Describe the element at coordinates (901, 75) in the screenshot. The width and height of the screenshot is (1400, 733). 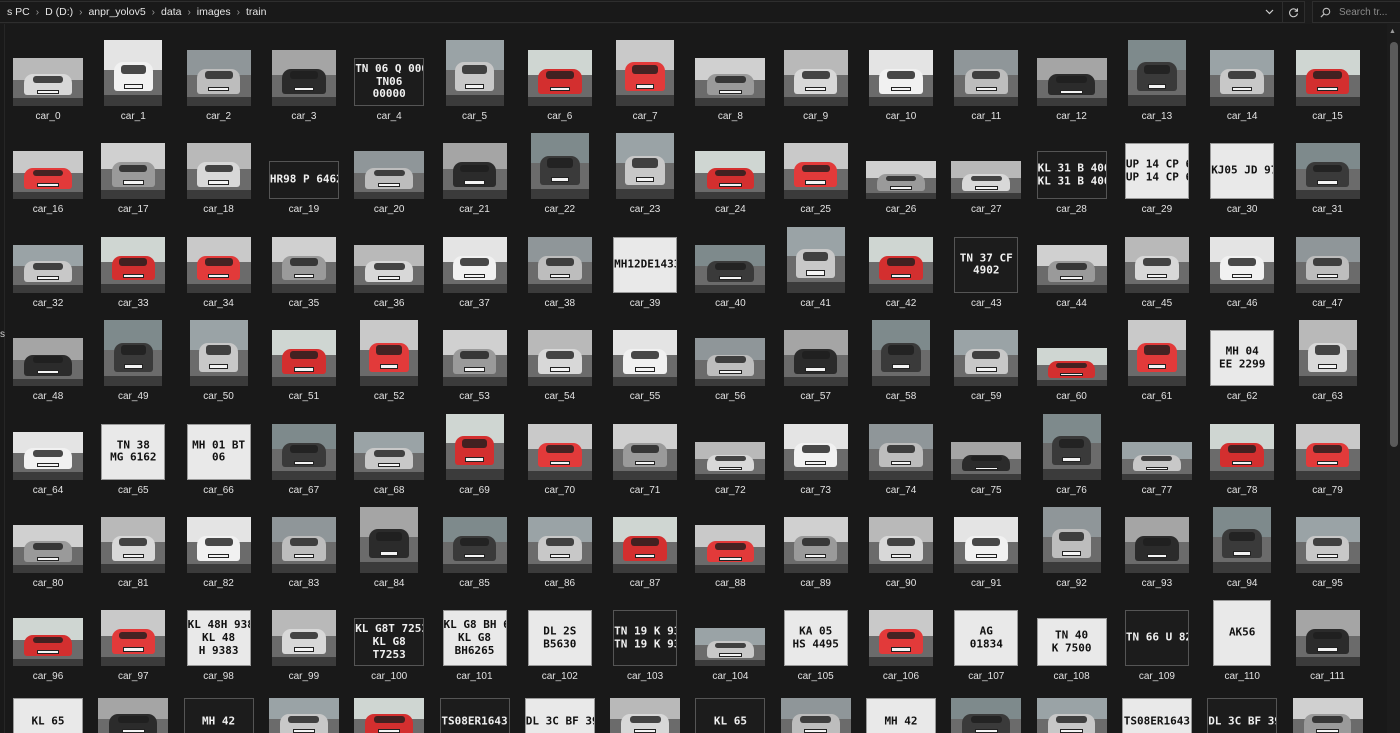
I see `file-item: car_10` at that location.